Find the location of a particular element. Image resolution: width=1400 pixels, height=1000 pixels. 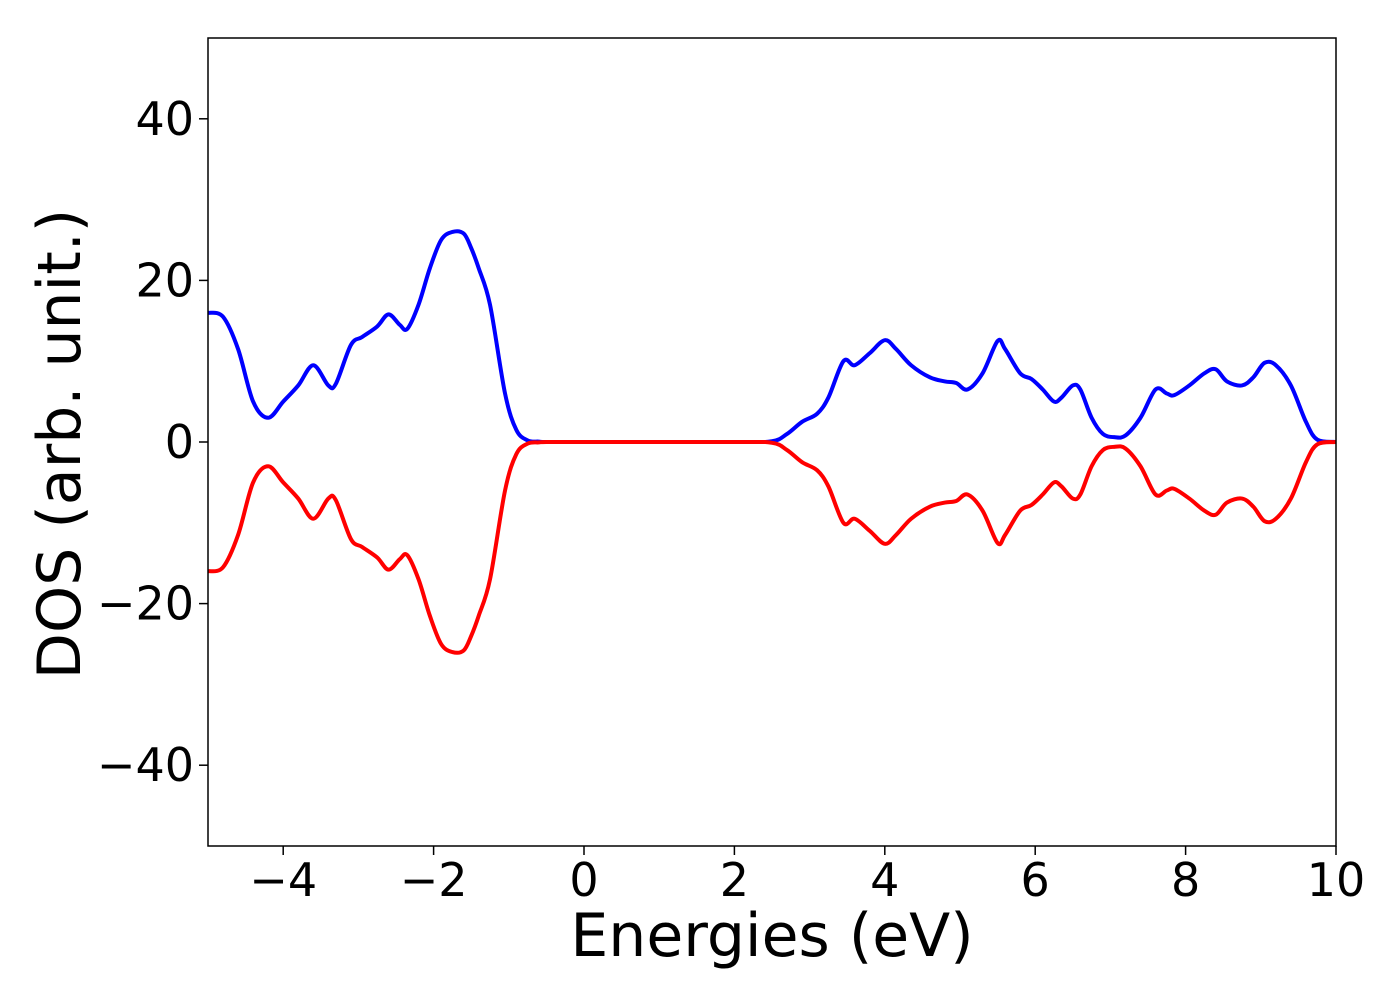

y-tick-label: 40 is located at coordinates (164, 119).